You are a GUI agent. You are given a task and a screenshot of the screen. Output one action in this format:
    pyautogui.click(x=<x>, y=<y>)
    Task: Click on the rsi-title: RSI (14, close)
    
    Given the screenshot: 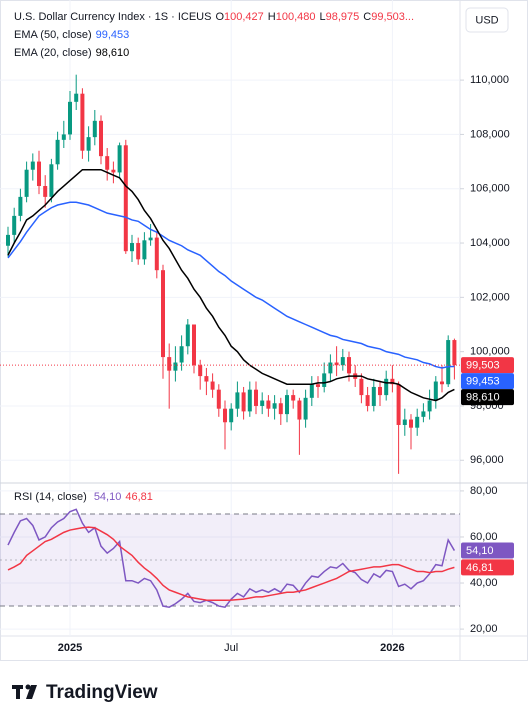 What is the action you would take?
    pyautogui.click(x=50, y=497)
    